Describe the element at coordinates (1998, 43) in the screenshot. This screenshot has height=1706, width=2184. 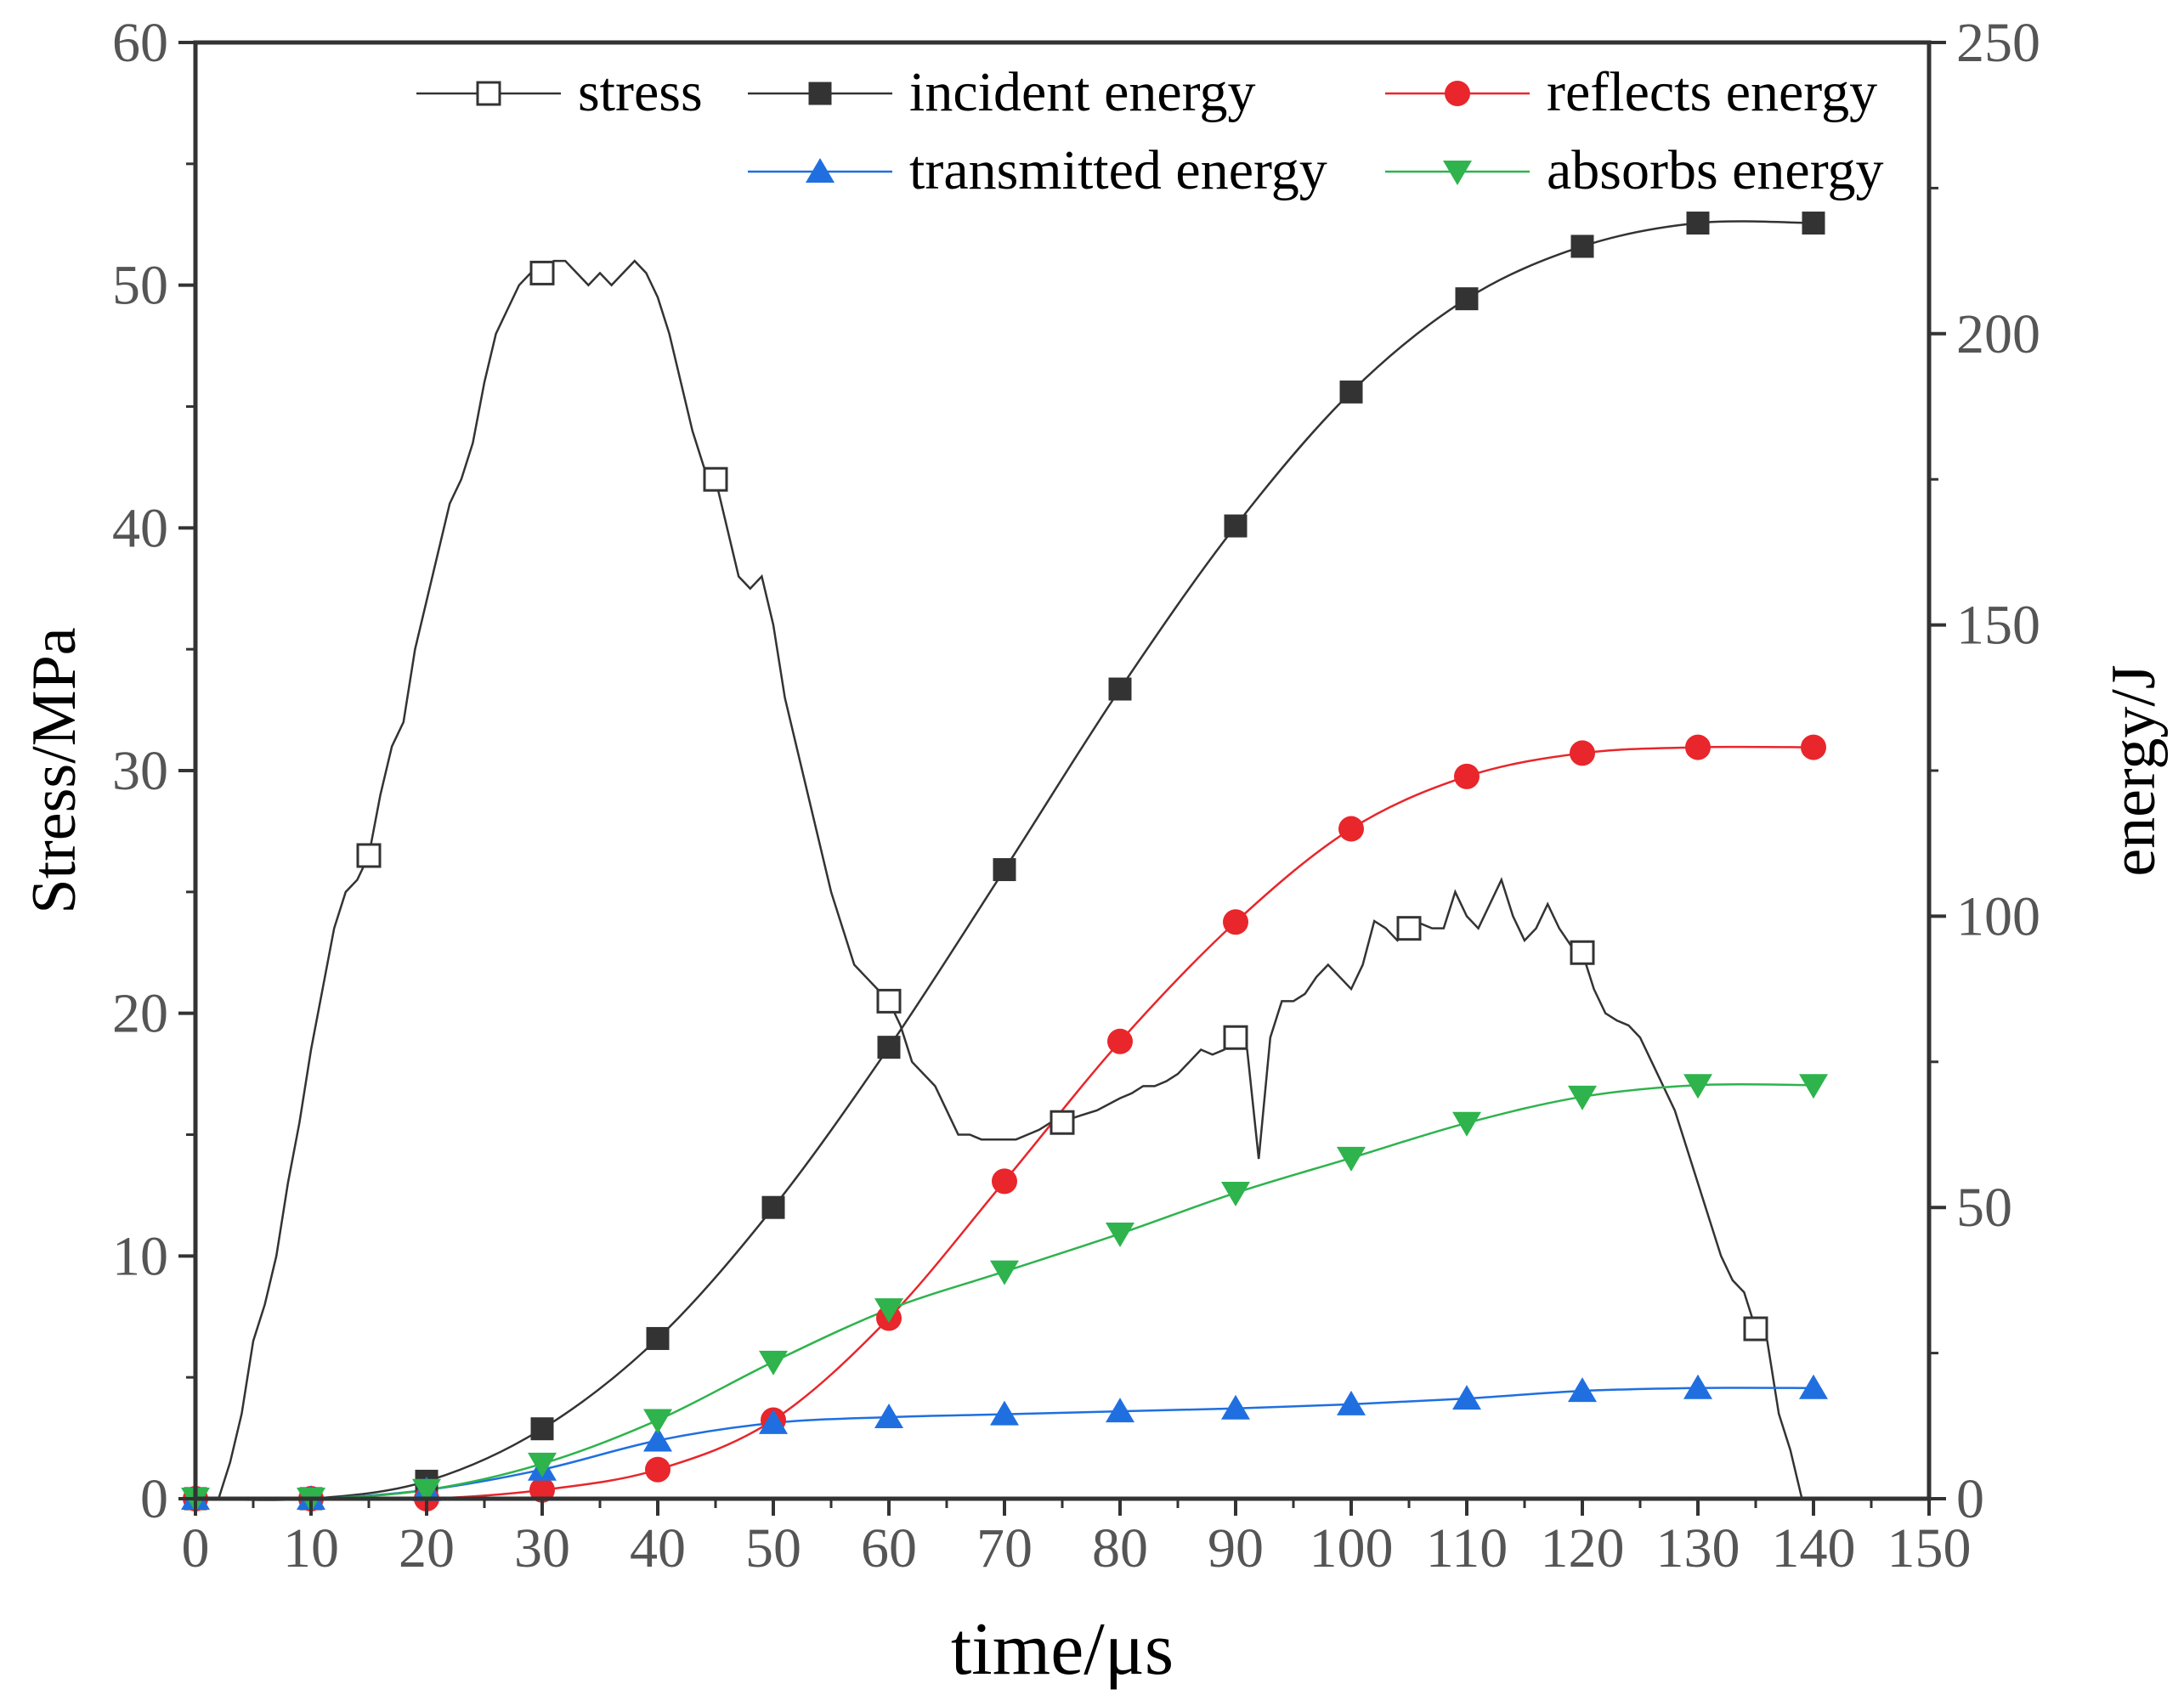
I see `y2-tick-label: 250` at that location.